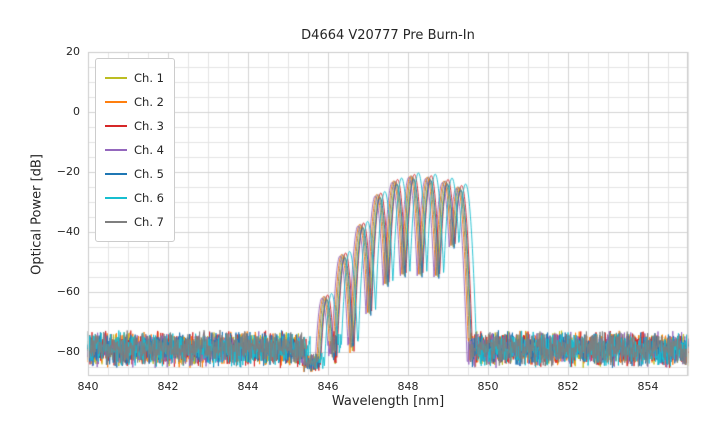  I want to click on x-tick-label: 846, so click(328, 386).